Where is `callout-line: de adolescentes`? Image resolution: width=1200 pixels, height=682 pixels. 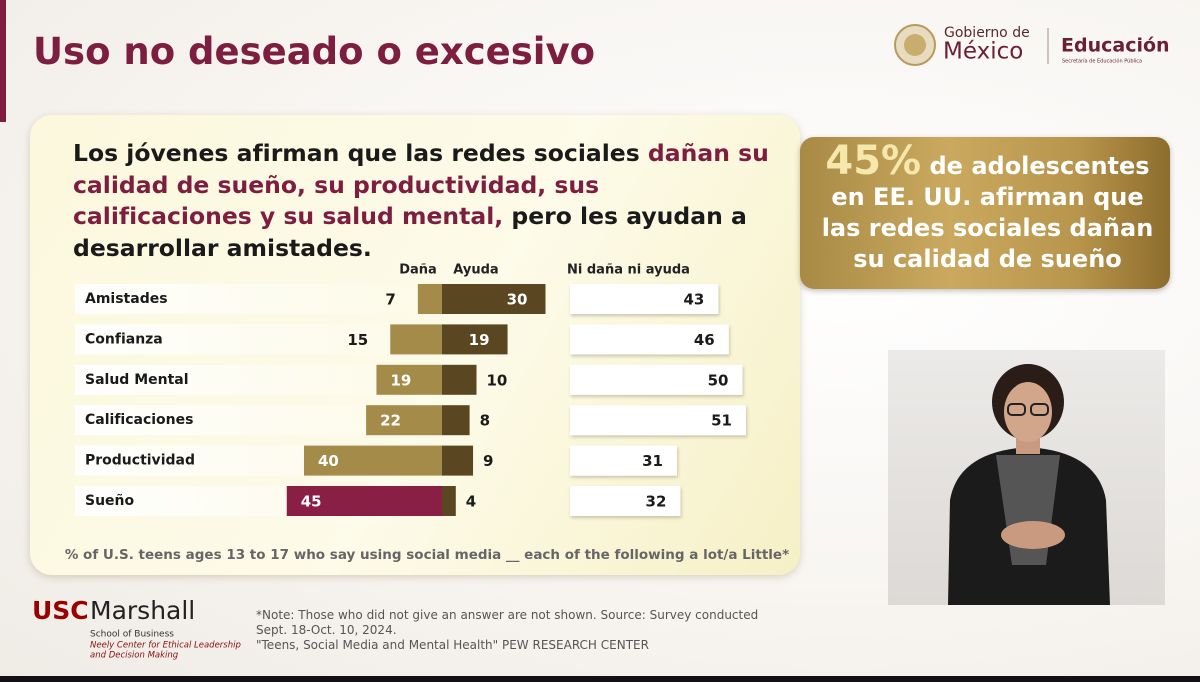
callout-line: de adolescentes is located at coordinates (1039, 166).